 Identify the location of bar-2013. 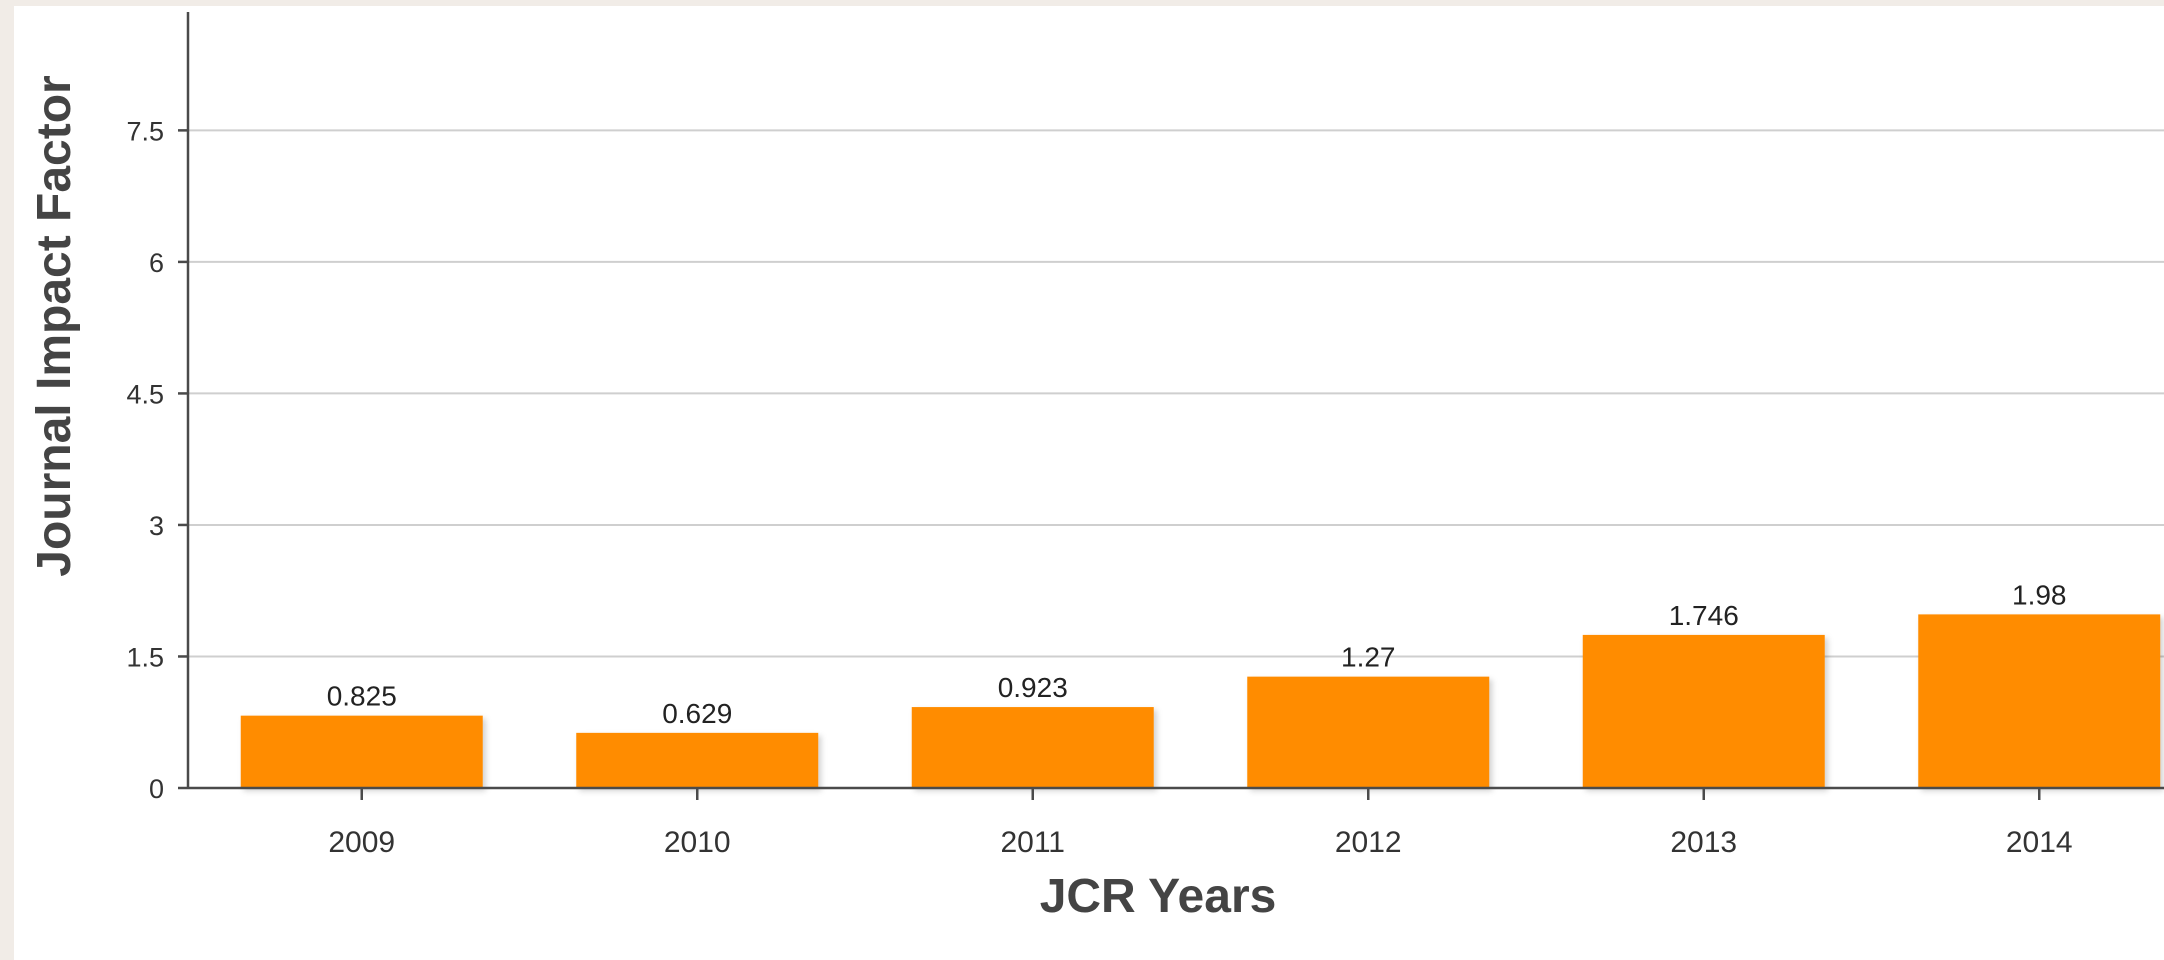
(1703, 711).